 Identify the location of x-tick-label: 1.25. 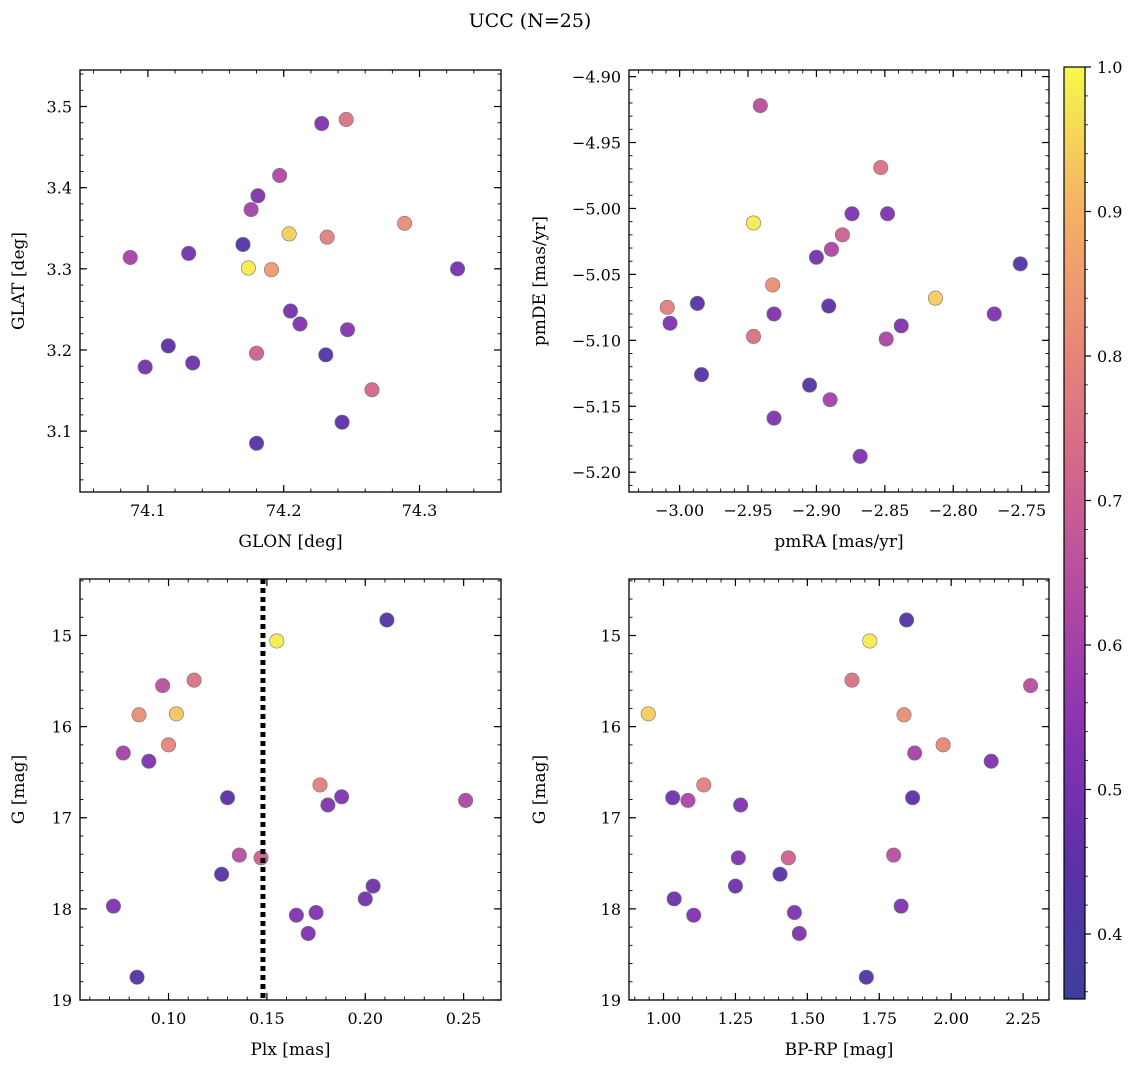
(736, 1018).